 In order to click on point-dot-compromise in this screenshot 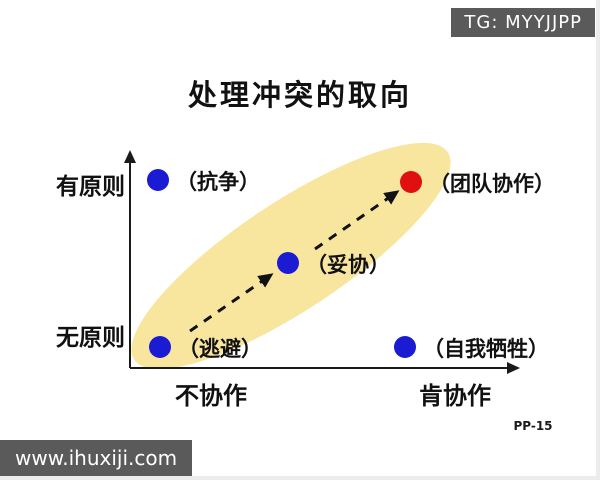, I will do `click(288, 263)`.